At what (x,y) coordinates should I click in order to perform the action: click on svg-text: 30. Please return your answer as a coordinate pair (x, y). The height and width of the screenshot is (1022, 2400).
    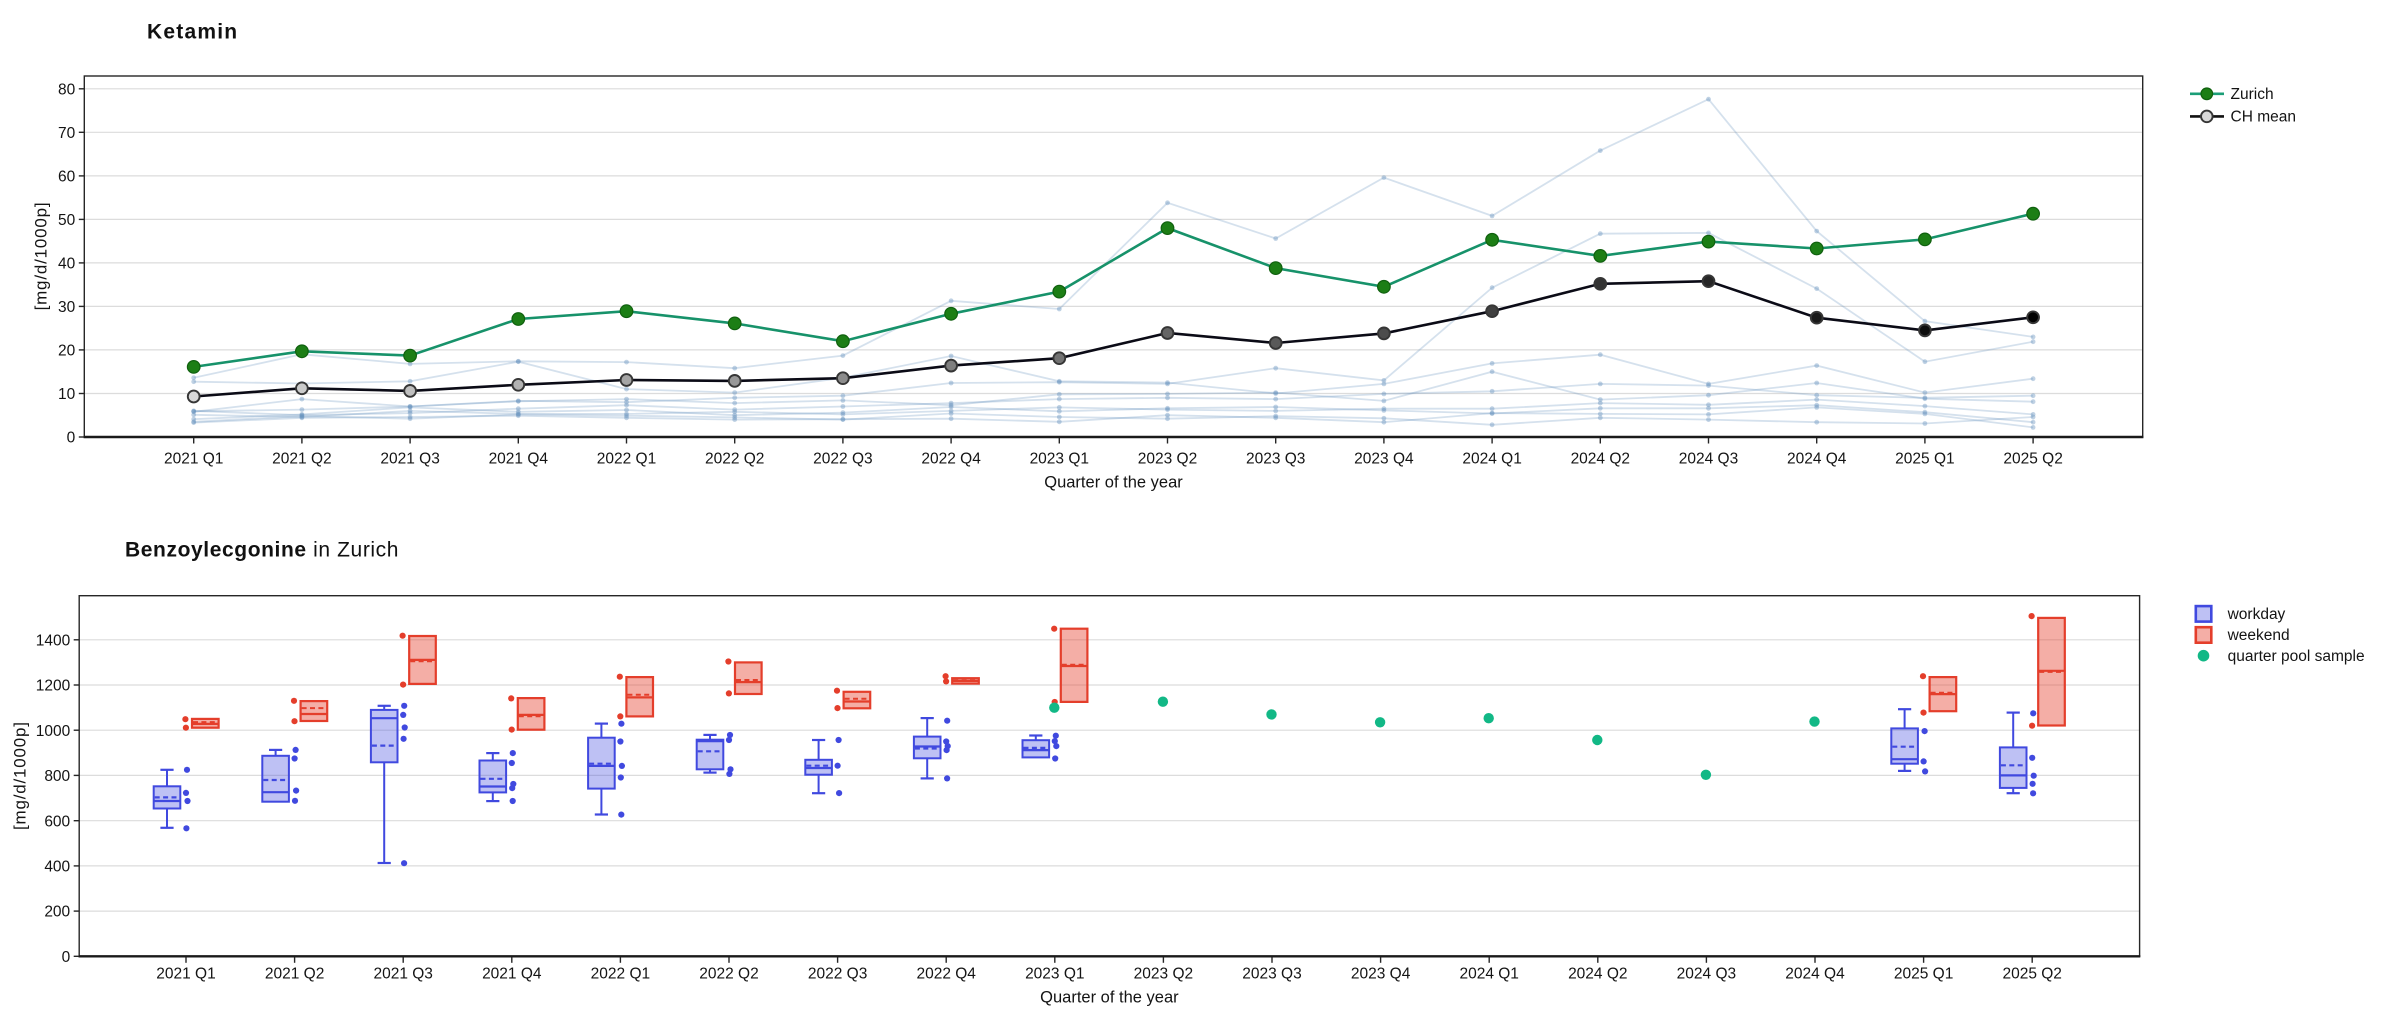
    Looking at the image, I should click on (67, 307).